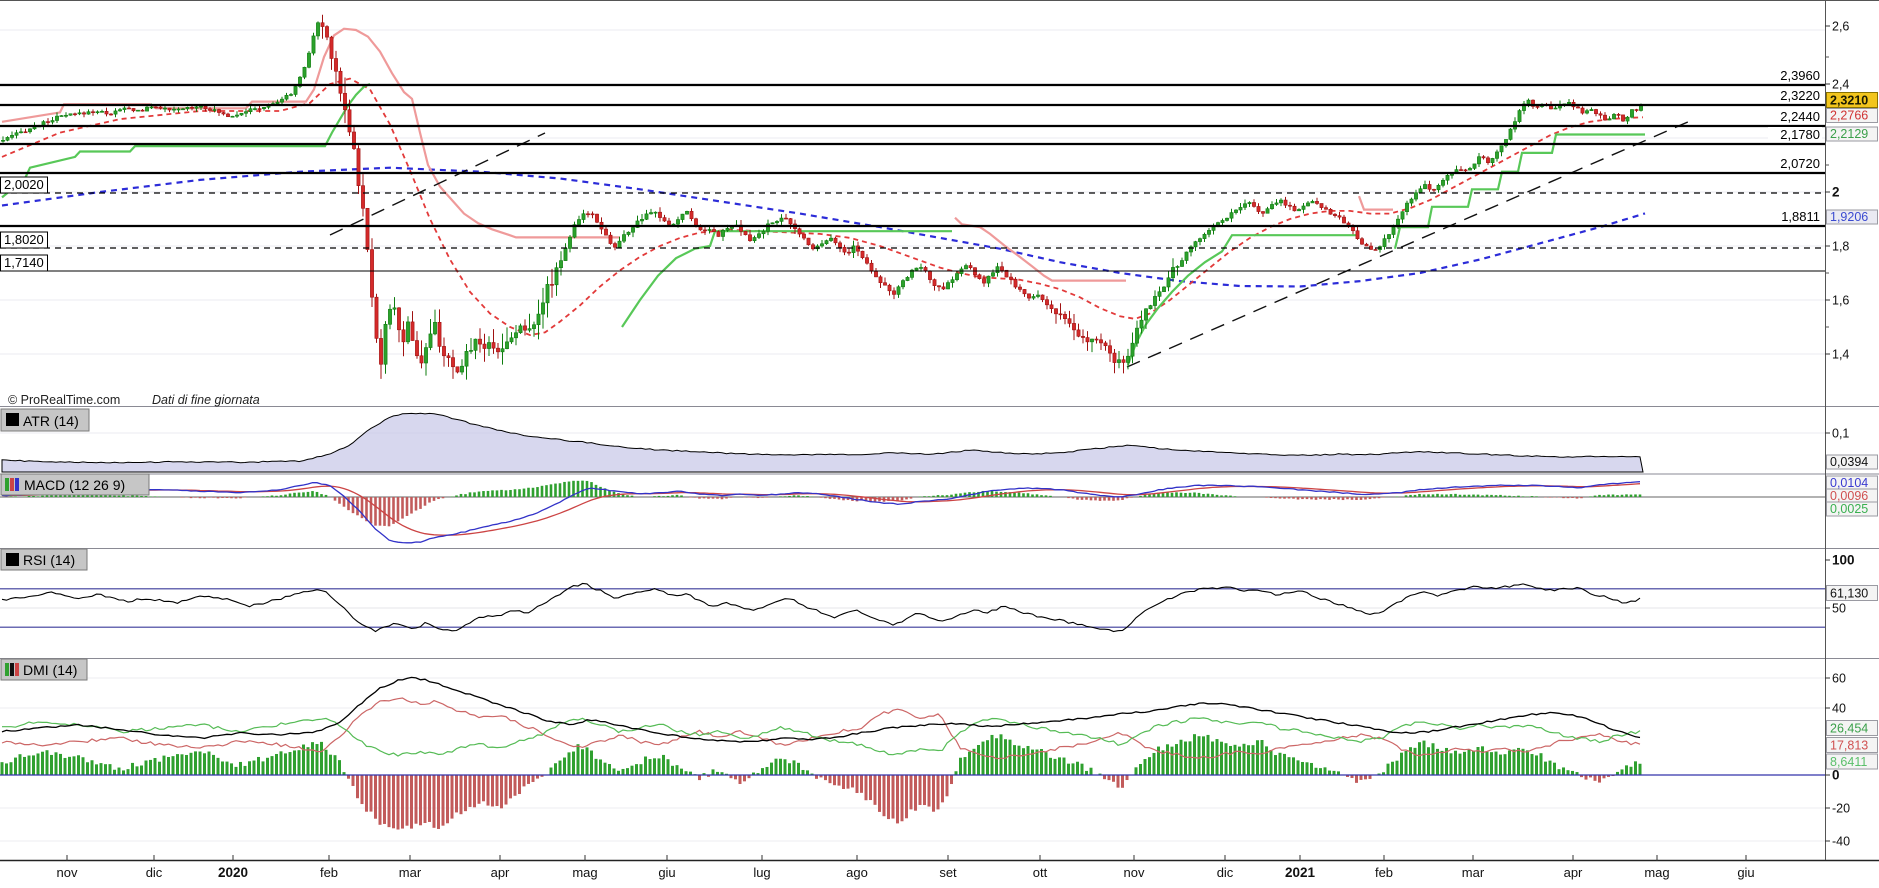 The image size is (1879, 888). I want to click on prorealtime-watermark: © ProRealTime.com, so click(64, 400).